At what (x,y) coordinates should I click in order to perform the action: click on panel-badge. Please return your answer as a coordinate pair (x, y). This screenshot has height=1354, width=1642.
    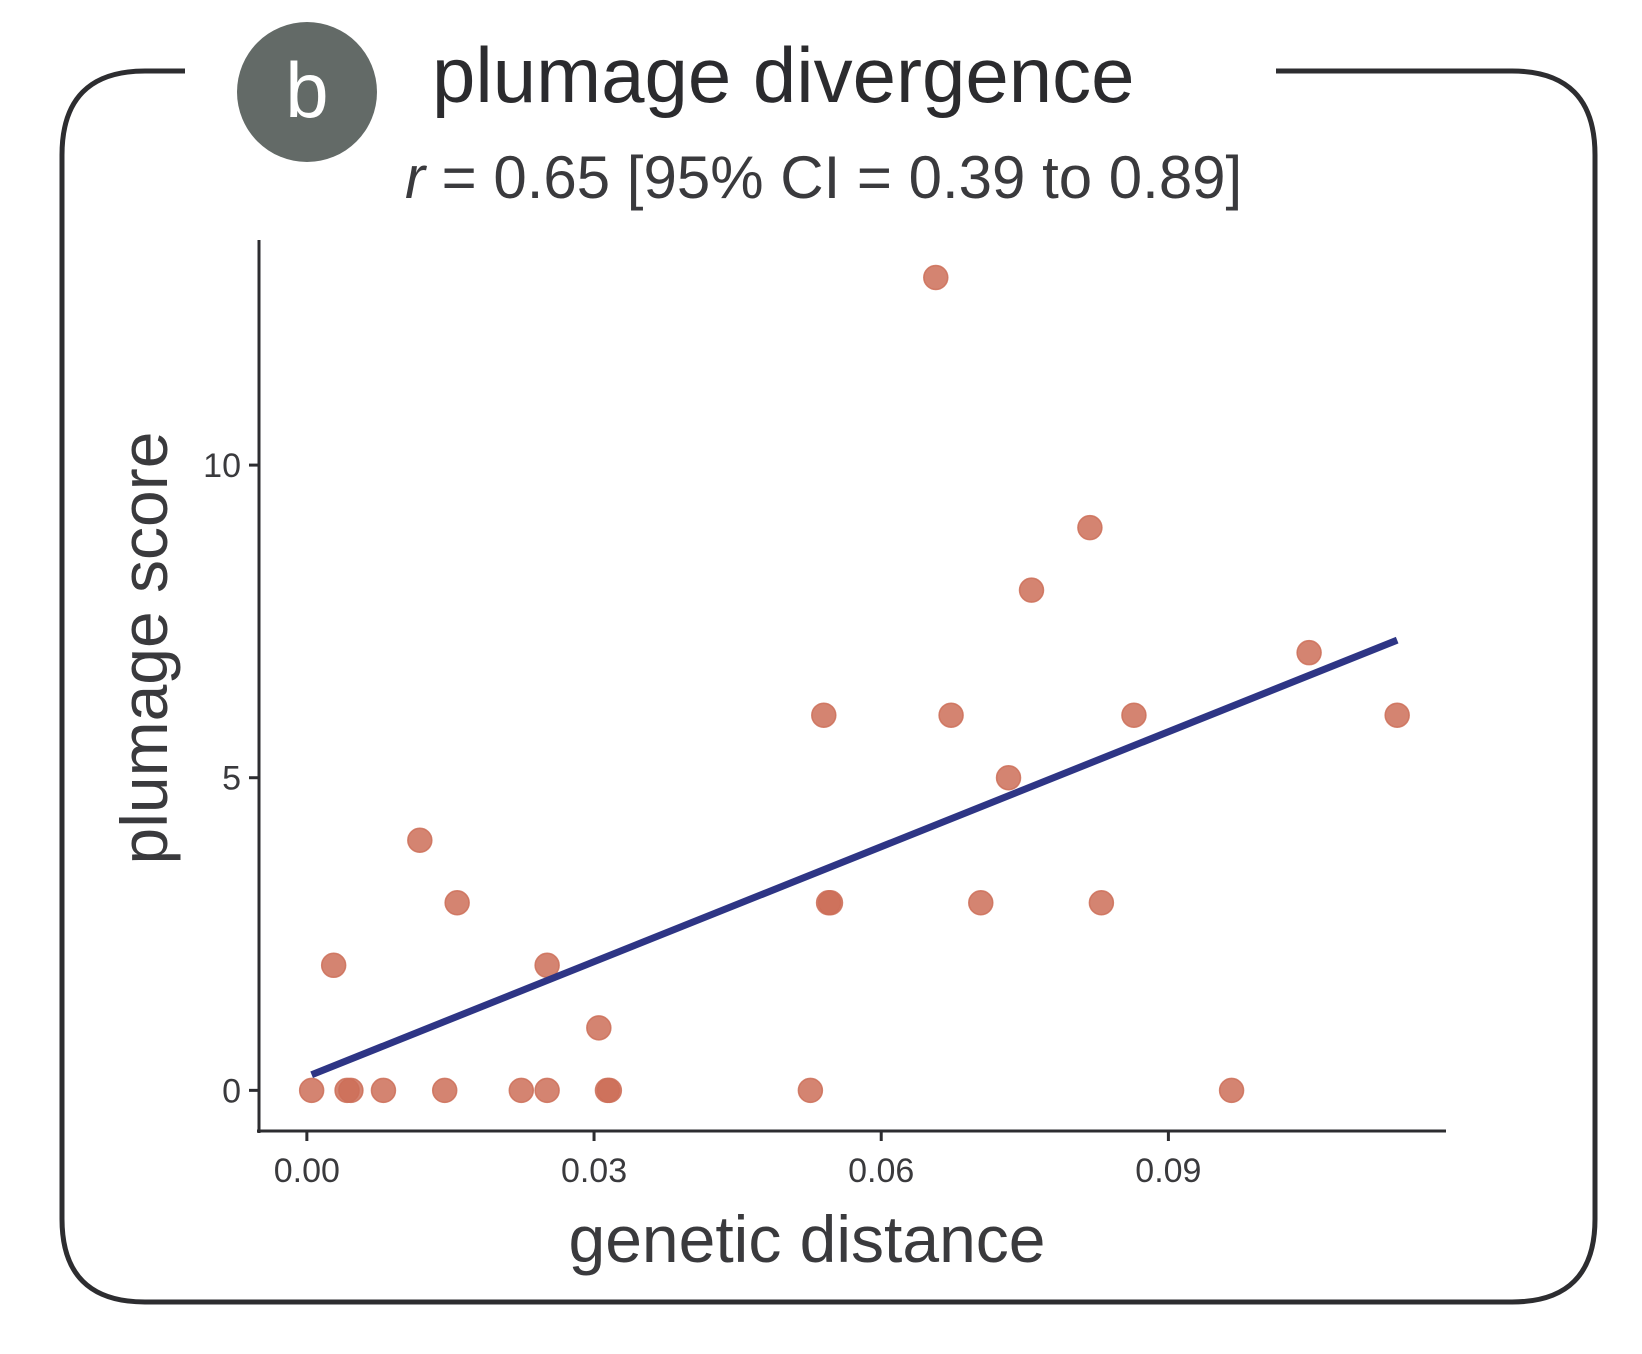
    Looking at the image, I should click on (307, 92).